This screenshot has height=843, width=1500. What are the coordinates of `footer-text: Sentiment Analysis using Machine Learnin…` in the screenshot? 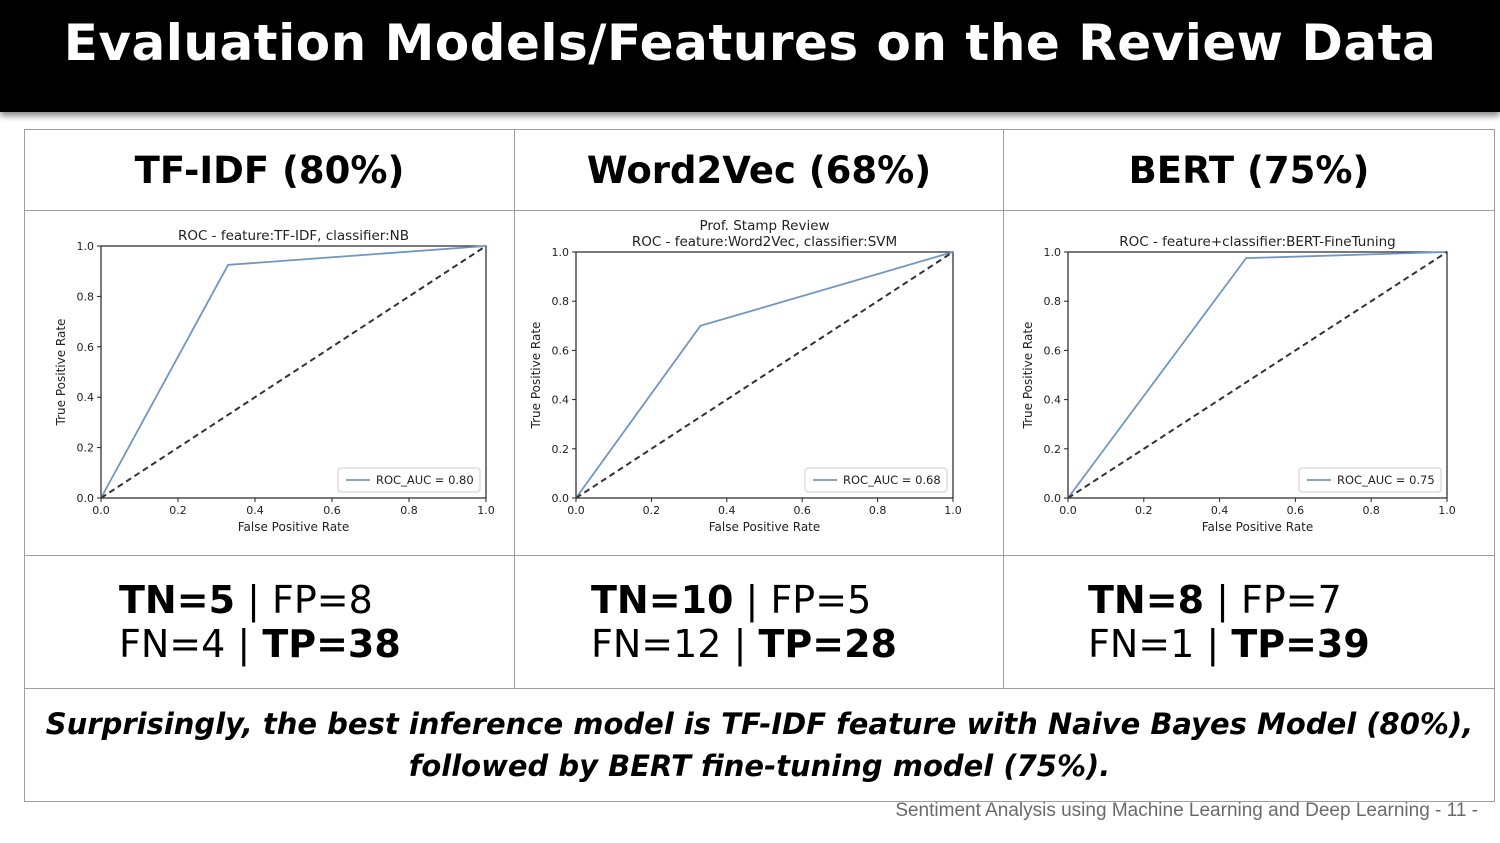 It's located at (1186, 810).